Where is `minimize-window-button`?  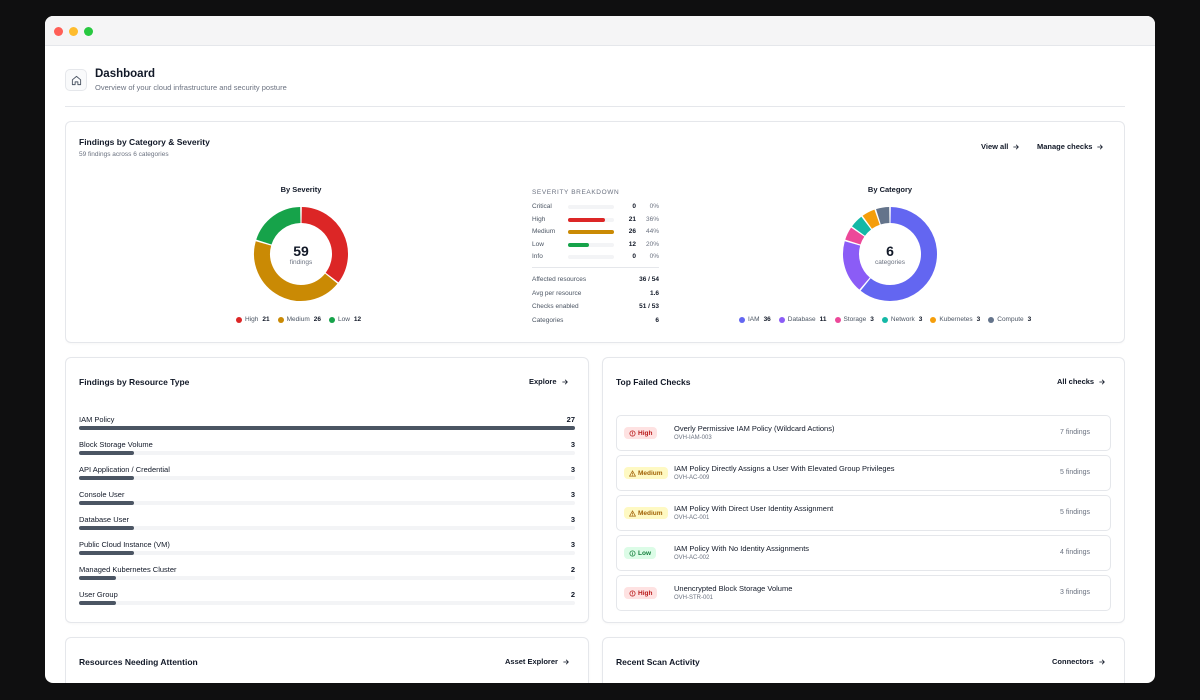
minimize-window-button is located at coordinates (73, 31).